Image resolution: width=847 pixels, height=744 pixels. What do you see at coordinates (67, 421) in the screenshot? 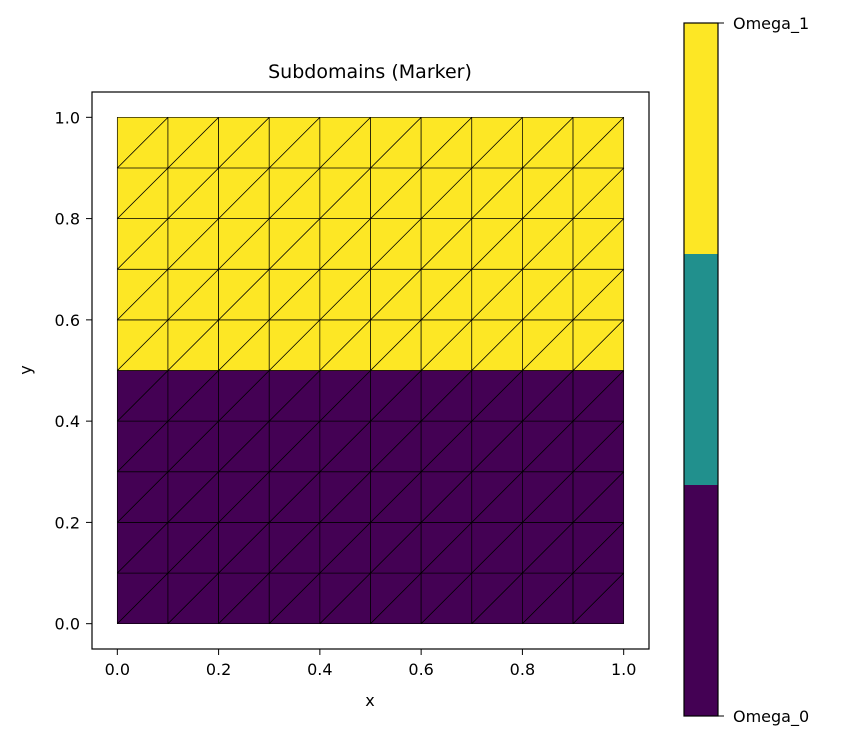
I see `y-tick-label: 0.4` at bounding box center [67, 421].